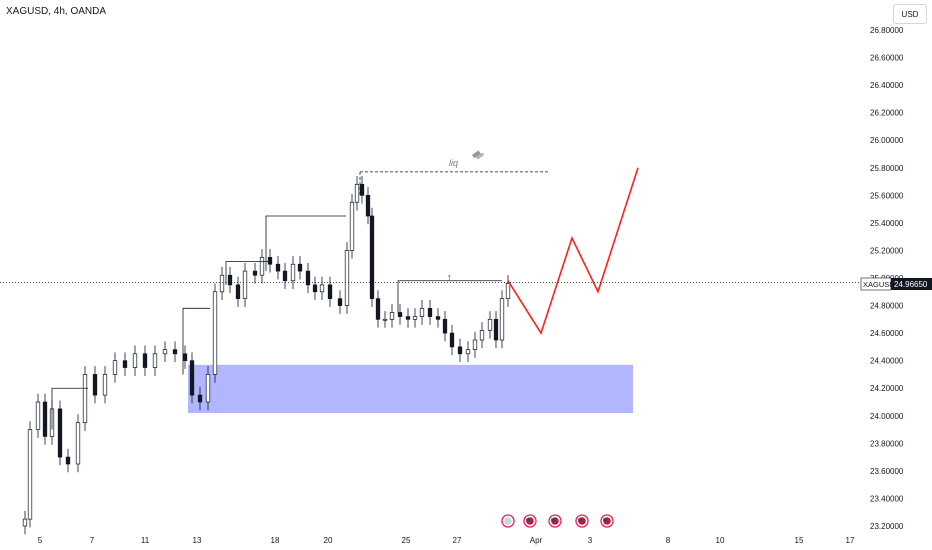  What do you see at coordinates (887, 168) in the screenshot?
I see `y-tick-label: 25.80000` at bounding box center [887, 168].